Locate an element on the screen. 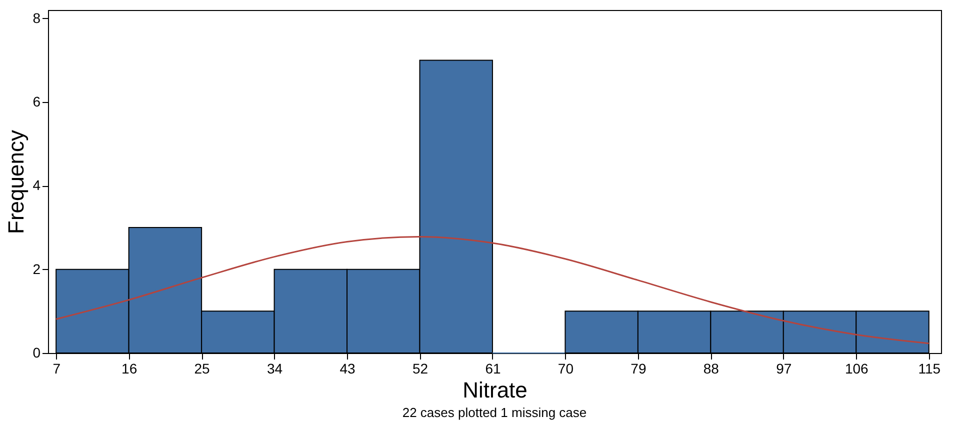 The height and width of the screenshot is (435, 966). x-tick-label: 7 is located at coordinates (56, 368).